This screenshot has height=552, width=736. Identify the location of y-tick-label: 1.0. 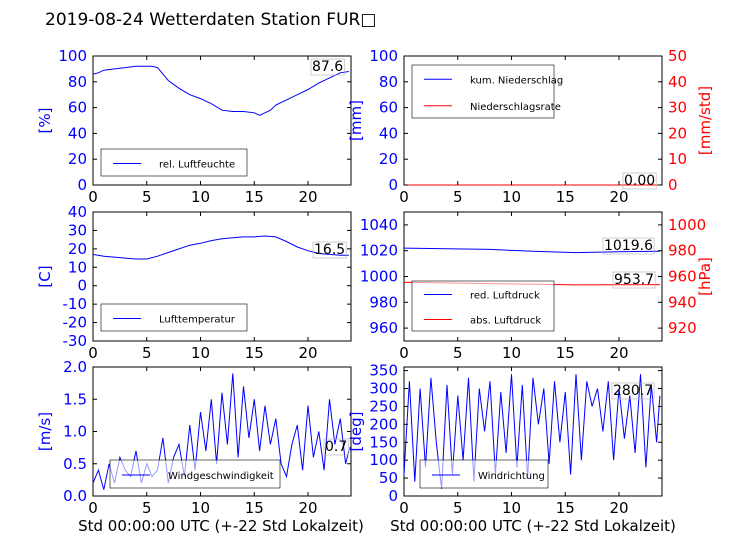
(75, 432).